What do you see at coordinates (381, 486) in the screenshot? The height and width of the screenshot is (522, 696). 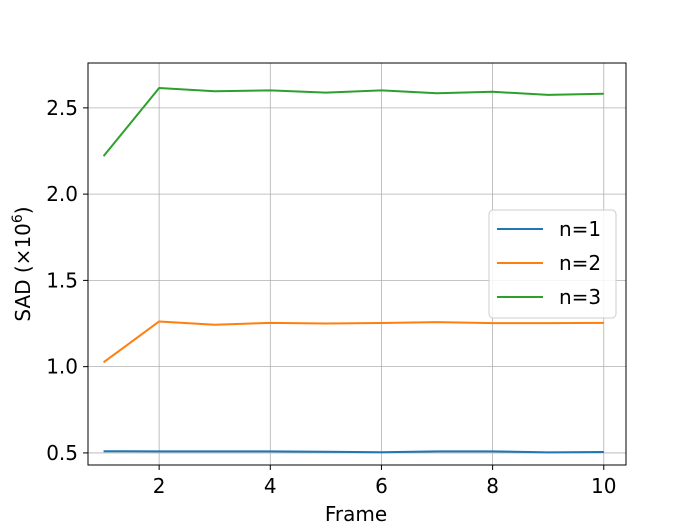 I see `x-tick-label: 6` at bounding box center [381, 486].